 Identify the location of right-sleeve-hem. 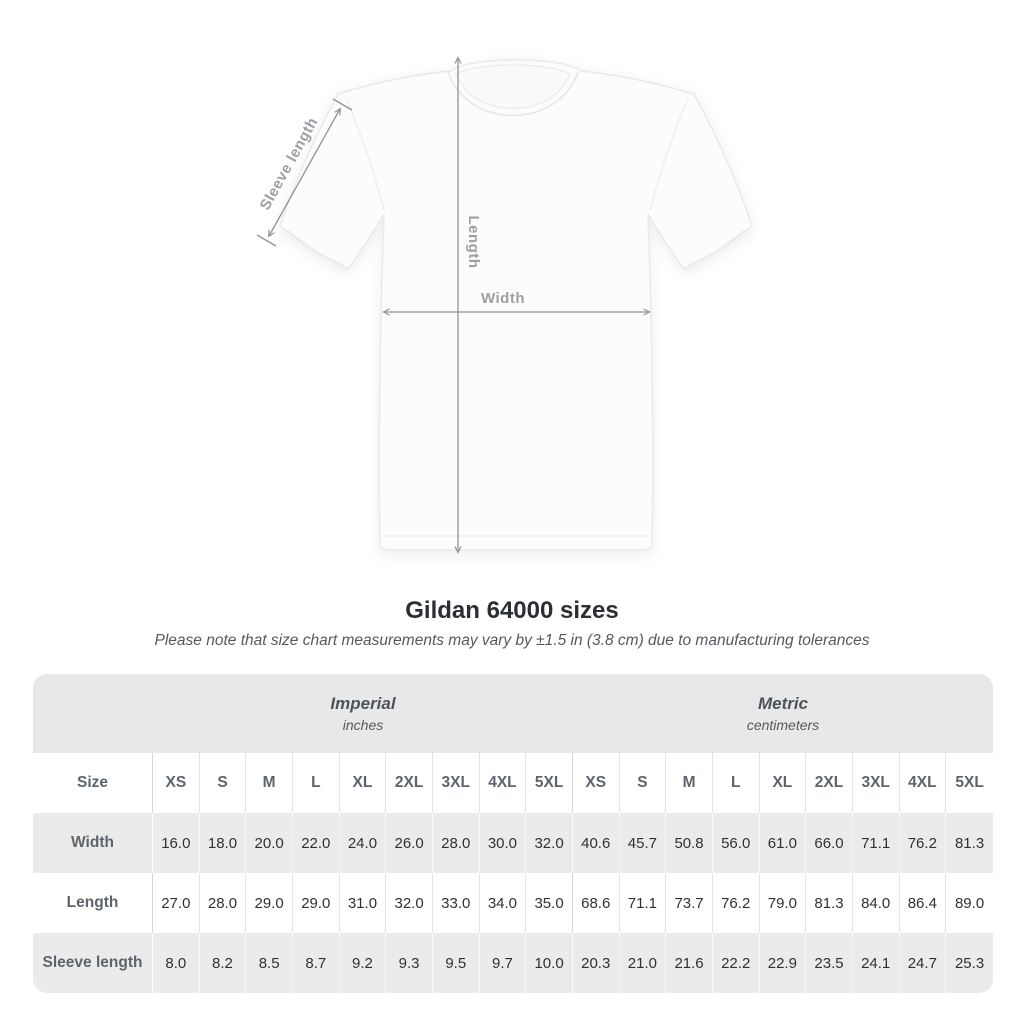
(716, 247).